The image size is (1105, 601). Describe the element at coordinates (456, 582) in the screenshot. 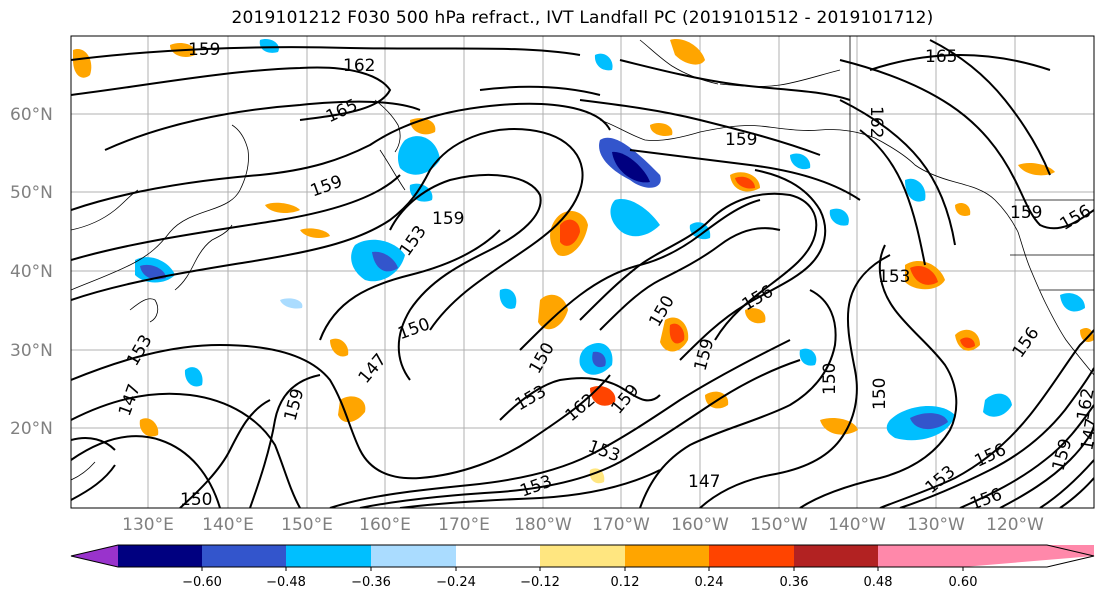

I see `colorbar-tick-label: −0.24` at that location.